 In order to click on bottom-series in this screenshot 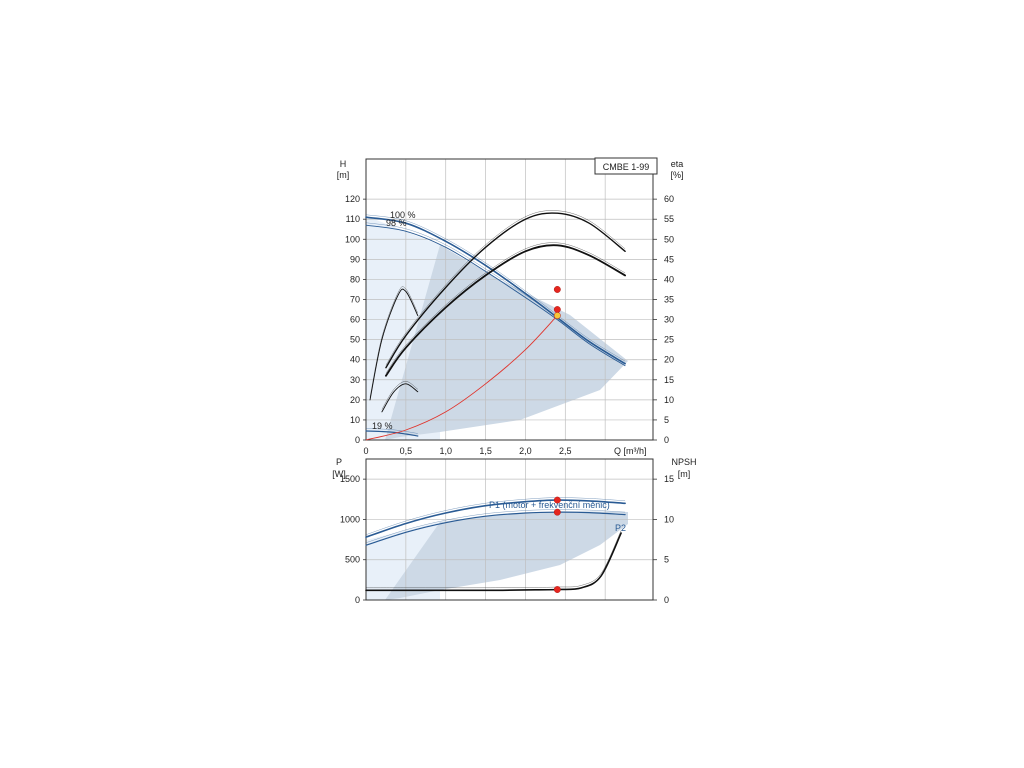, I will do `click(495, 544)`.